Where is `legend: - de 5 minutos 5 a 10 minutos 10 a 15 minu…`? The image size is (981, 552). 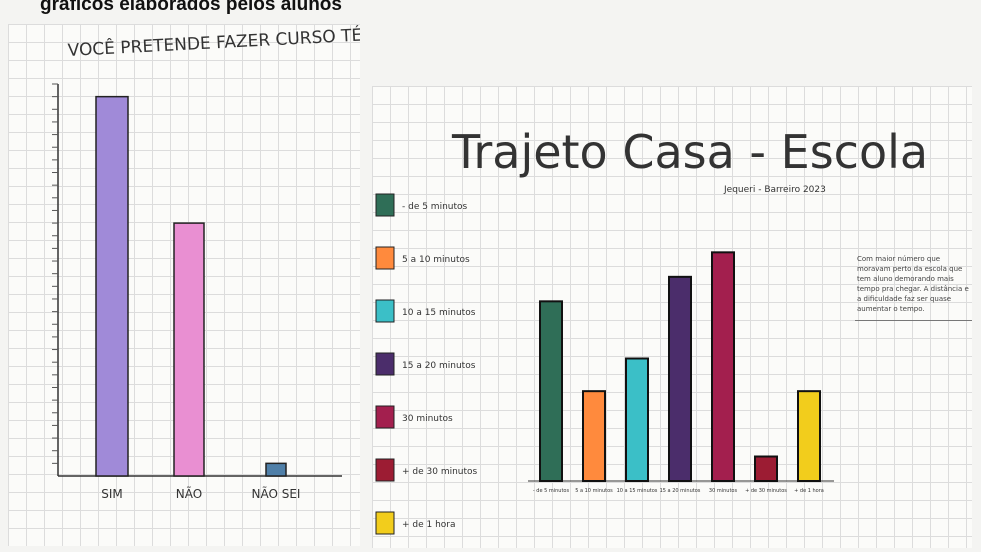
legend: - de 5 minutos 5 a 10 minutos 10 a 15 minu… is located at coordinates (427, 364).